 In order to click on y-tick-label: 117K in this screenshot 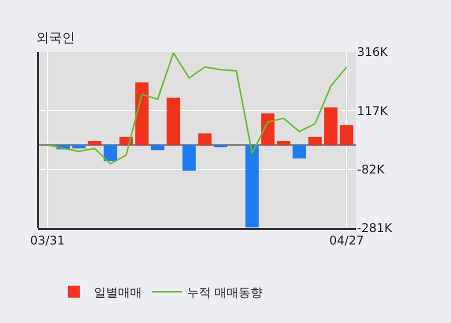, I will do `click(373, 111)`.